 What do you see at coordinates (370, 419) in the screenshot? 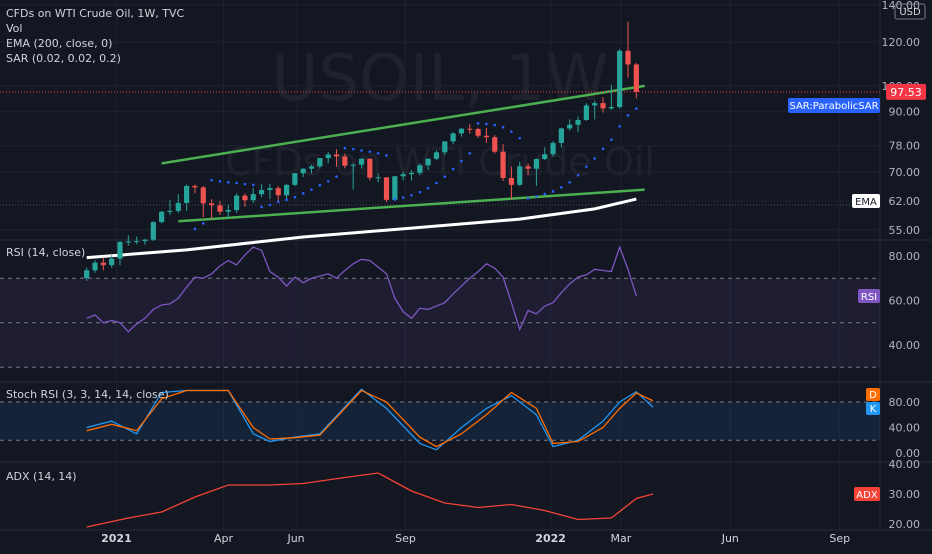
I see `stoch-rsi-pane` at bounding box center [370, 419].